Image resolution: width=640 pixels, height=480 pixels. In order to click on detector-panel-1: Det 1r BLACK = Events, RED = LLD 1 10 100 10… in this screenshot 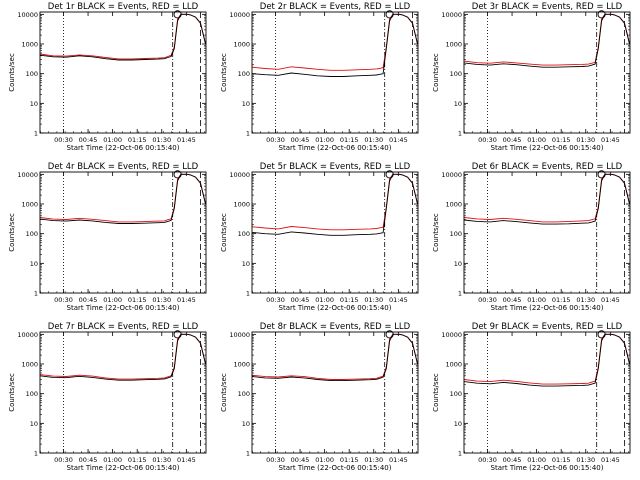, I will do `click(107, 77)`.